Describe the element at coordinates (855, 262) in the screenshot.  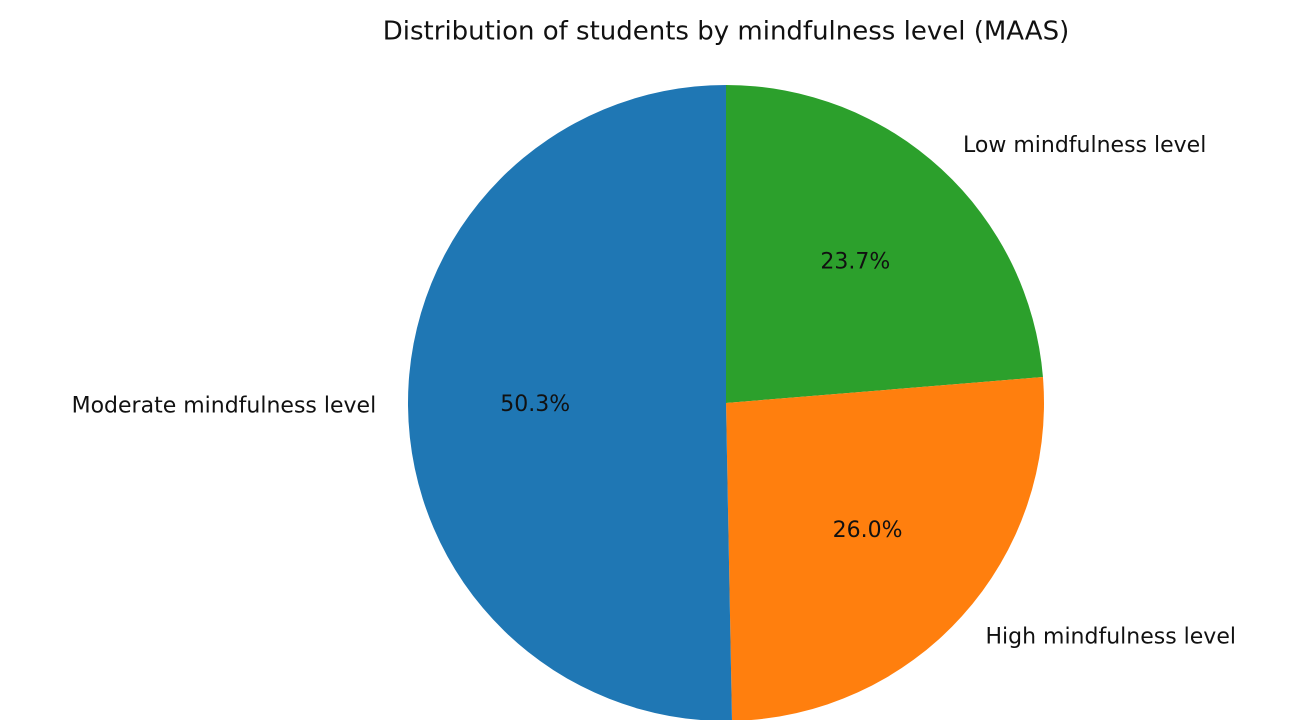
I see `slice-percent: 23.7%` at that location.